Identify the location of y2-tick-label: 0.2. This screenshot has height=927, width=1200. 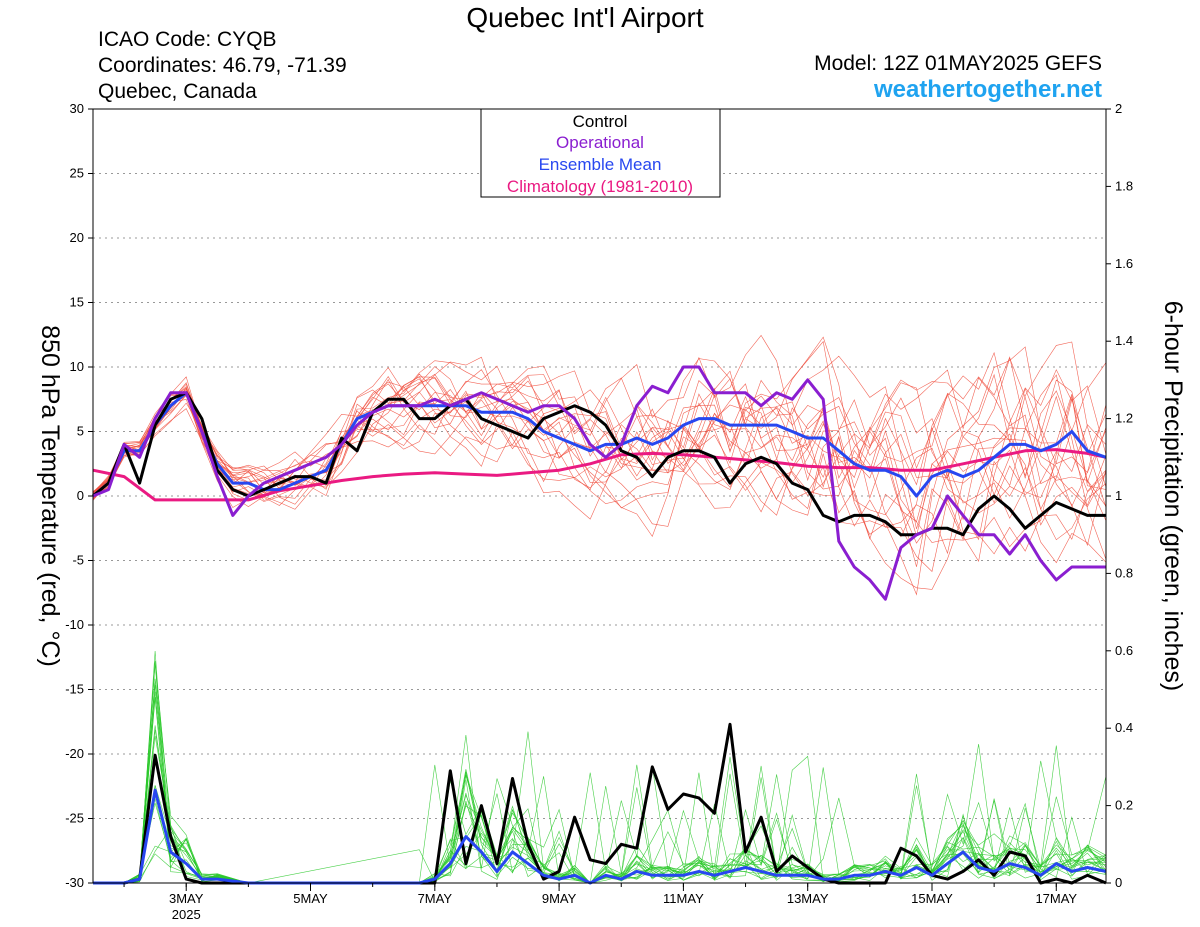
(1124, 805).